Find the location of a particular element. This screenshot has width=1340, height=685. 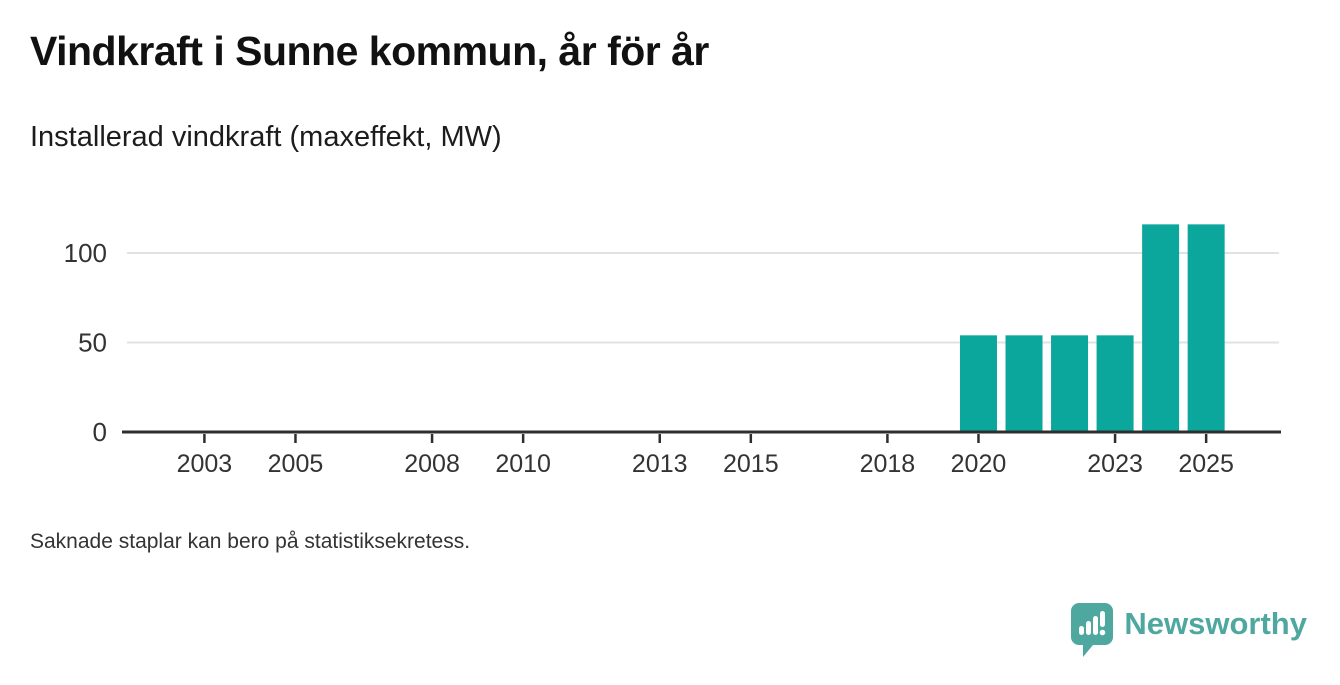

bar-2025 is located at coordinates (1206, 328).